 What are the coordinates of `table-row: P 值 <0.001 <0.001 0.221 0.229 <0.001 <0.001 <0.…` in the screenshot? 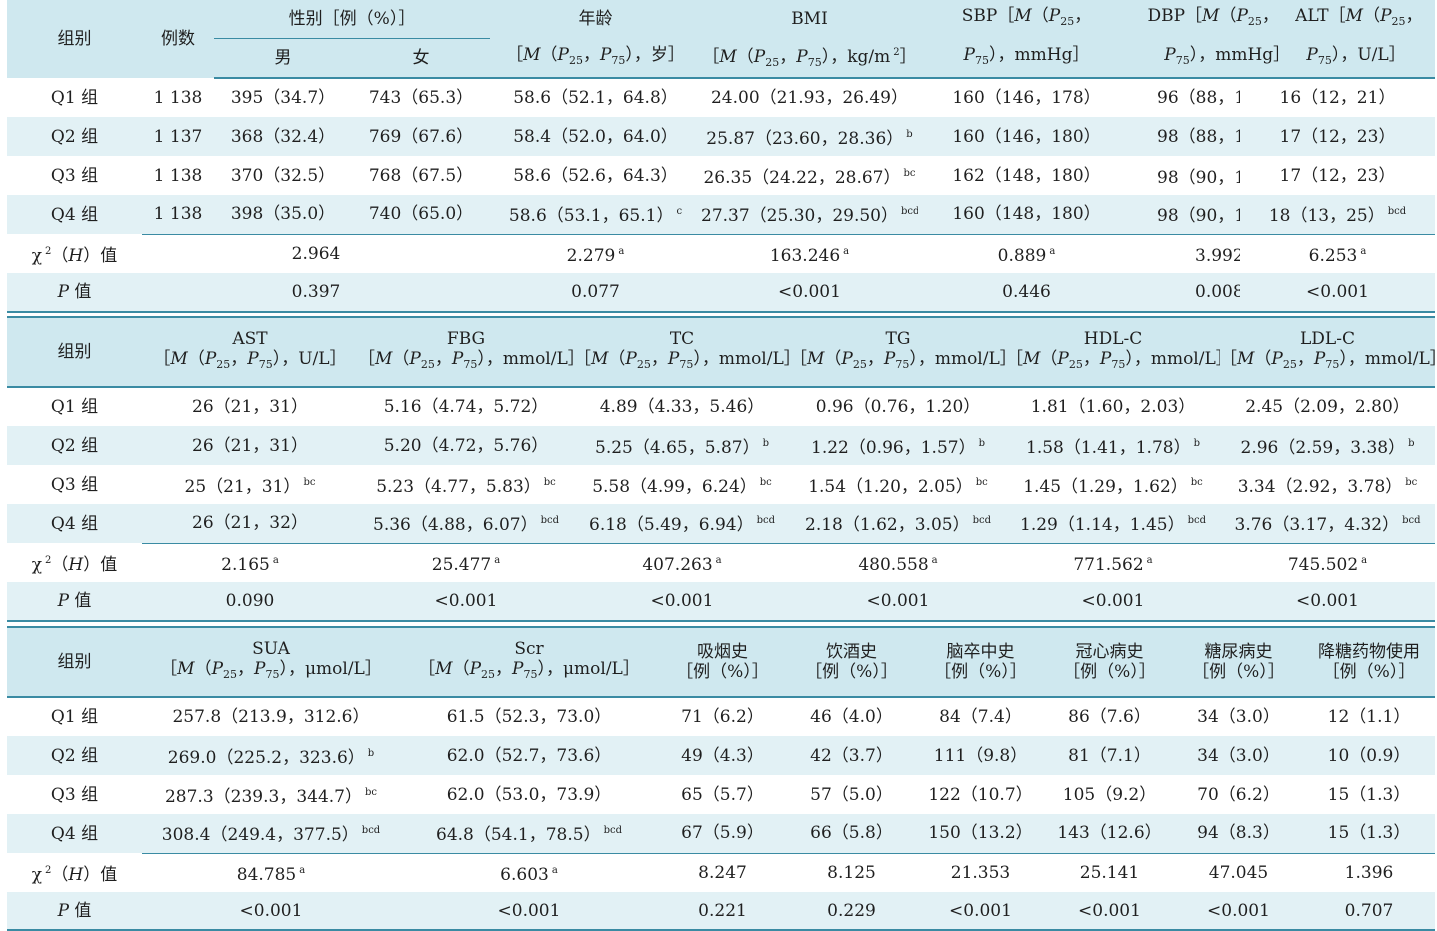 It's located at (721, 911).